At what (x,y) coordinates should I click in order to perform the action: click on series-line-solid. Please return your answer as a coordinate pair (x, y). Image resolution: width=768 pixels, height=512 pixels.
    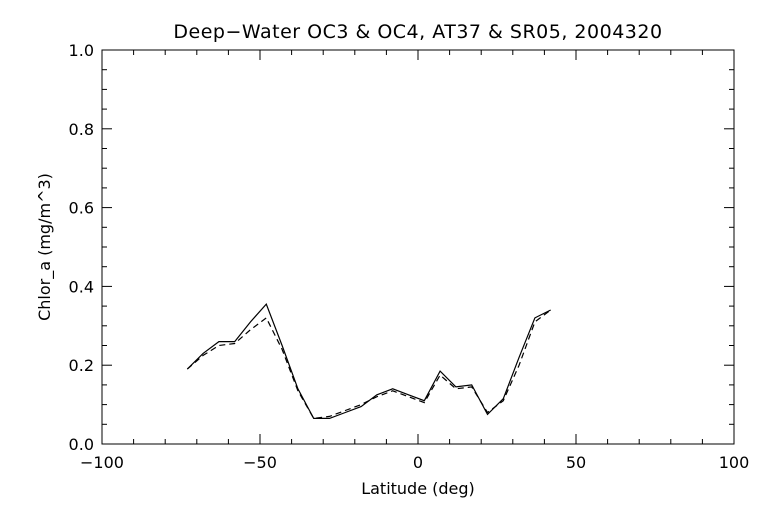
    Looking at the image, I should click on (368, 360).